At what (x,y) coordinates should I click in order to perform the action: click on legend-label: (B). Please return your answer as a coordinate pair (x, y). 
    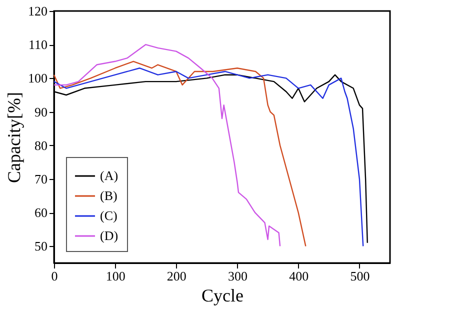
    Looking at the image, I should click on (109, 195).